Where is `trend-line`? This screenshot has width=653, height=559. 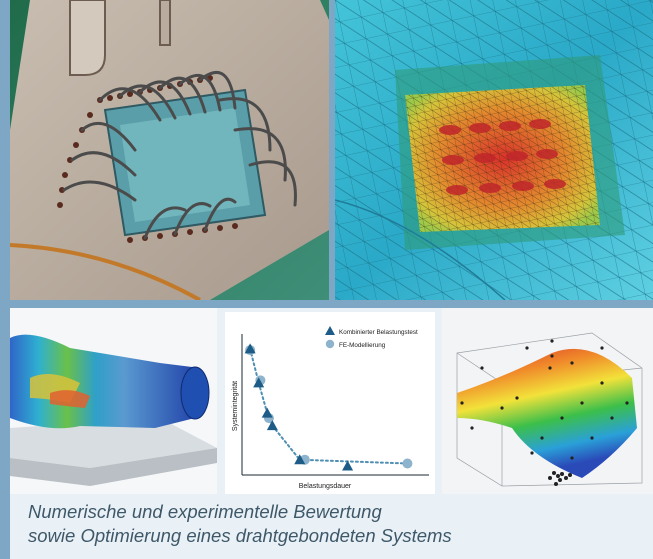
trend-line is located at coordinates (329, 406).